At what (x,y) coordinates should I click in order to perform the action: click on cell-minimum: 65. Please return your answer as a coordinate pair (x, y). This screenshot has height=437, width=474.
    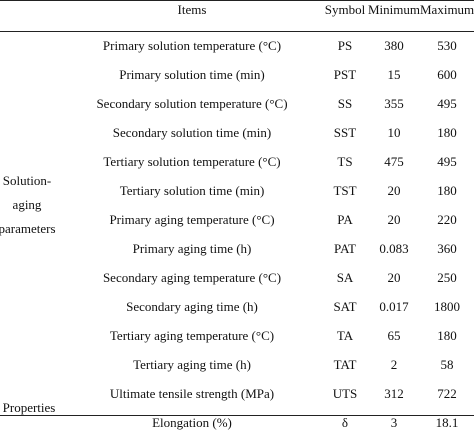
    Looking at the image, I should click on (394, 335).